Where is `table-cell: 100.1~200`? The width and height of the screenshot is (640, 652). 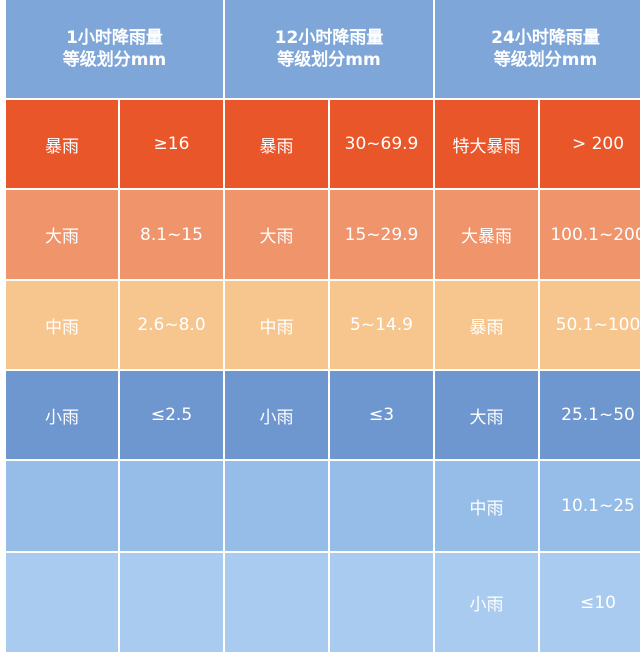 table-cell: 100.1~200 is located at coordinates (590, 234).